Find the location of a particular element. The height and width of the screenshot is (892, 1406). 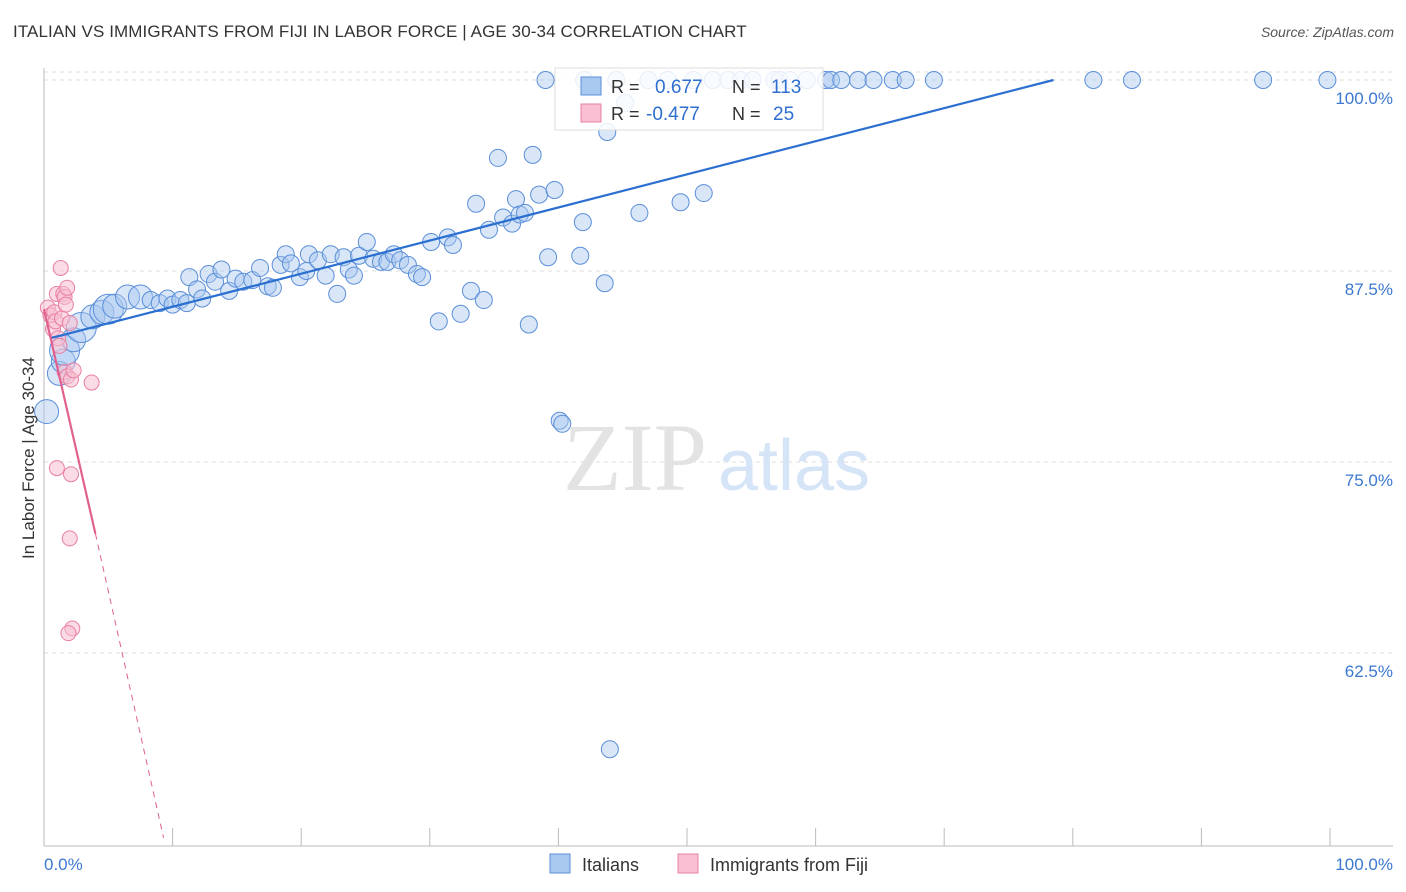

italians-n-value: 113 is located at coordinates (786, 87).